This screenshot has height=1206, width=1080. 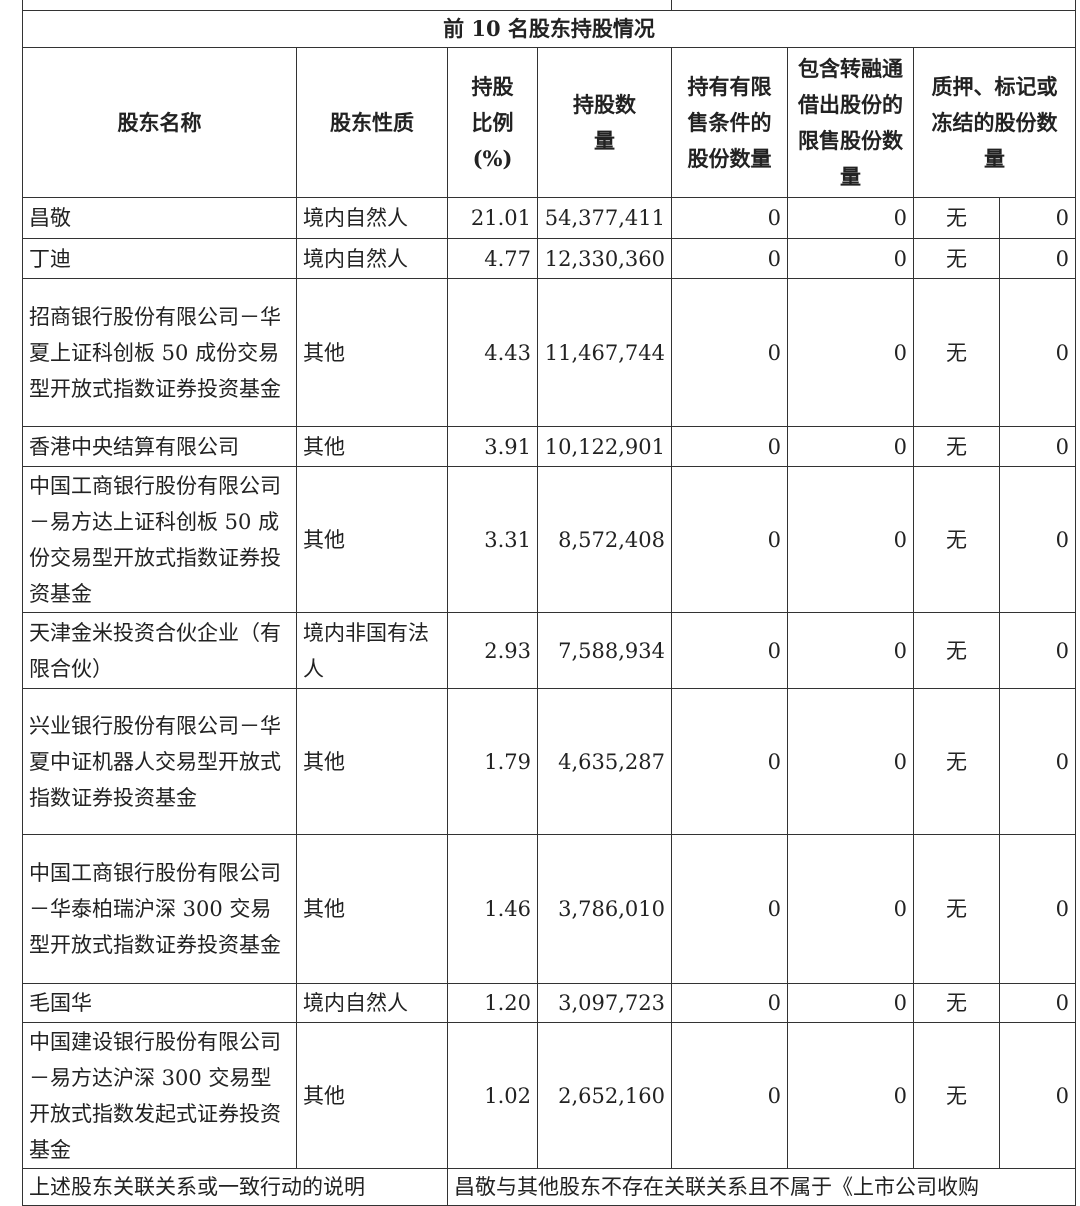 I want to click on cell-qty: 8,572,408, so click(x=604, y=539).